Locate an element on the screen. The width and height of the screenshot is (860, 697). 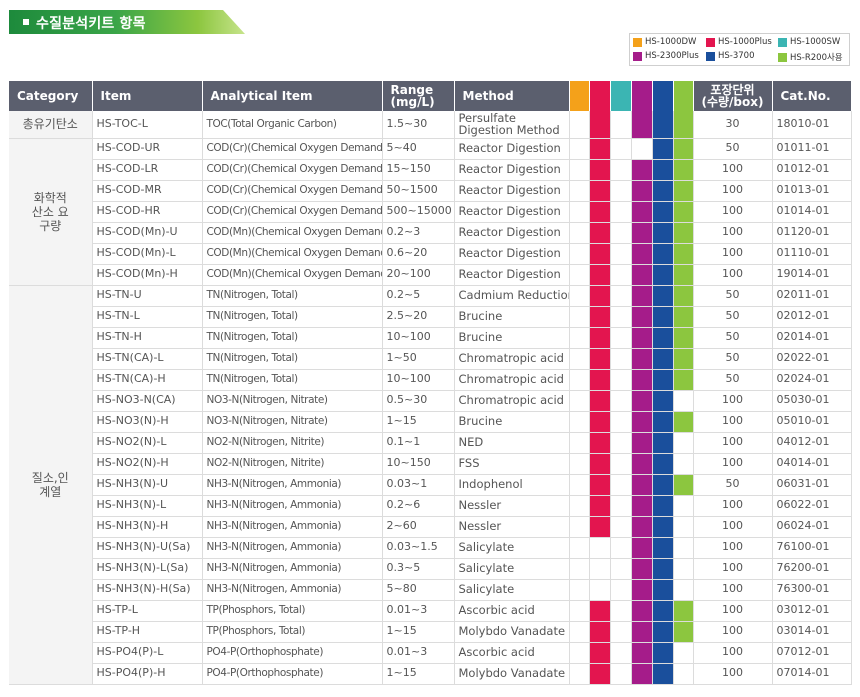
item-cell: HS-TN-L is located at coordinates (147, 317).